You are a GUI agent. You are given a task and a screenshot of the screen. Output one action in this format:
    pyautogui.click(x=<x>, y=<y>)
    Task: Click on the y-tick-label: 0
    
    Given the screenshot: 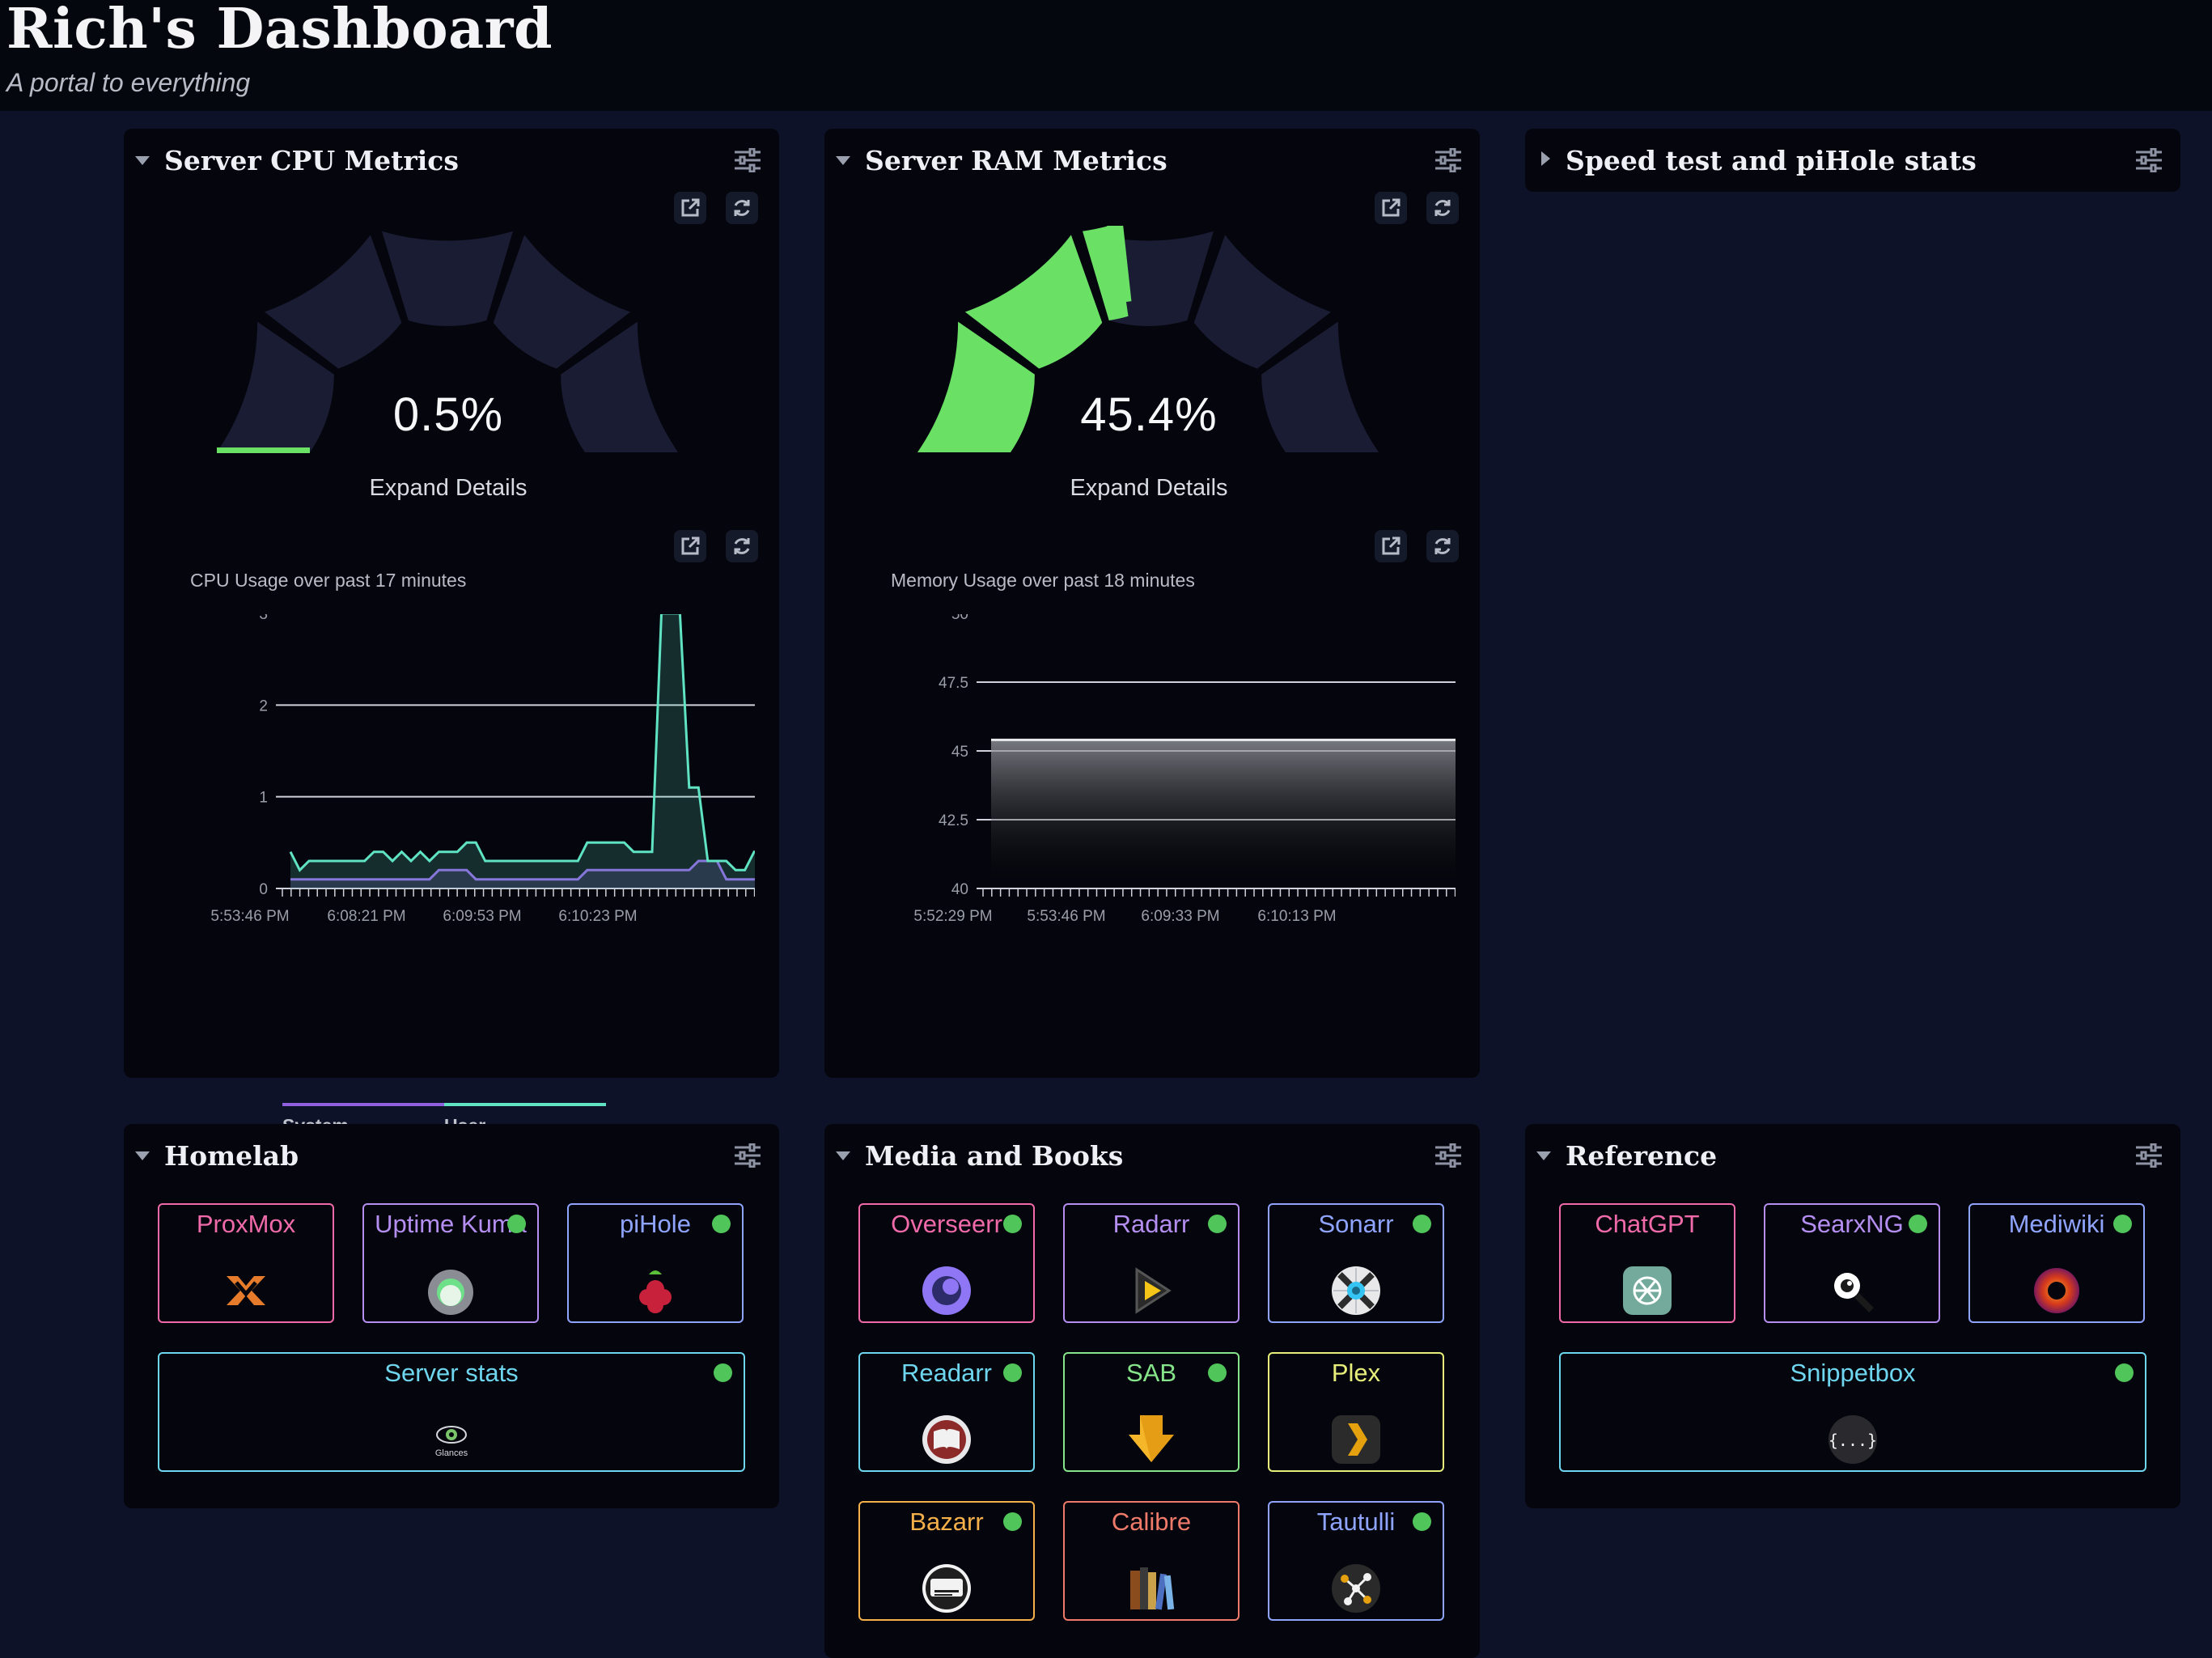 What is the action you would take?
    pyautogui.click(x=263, y=889)
    